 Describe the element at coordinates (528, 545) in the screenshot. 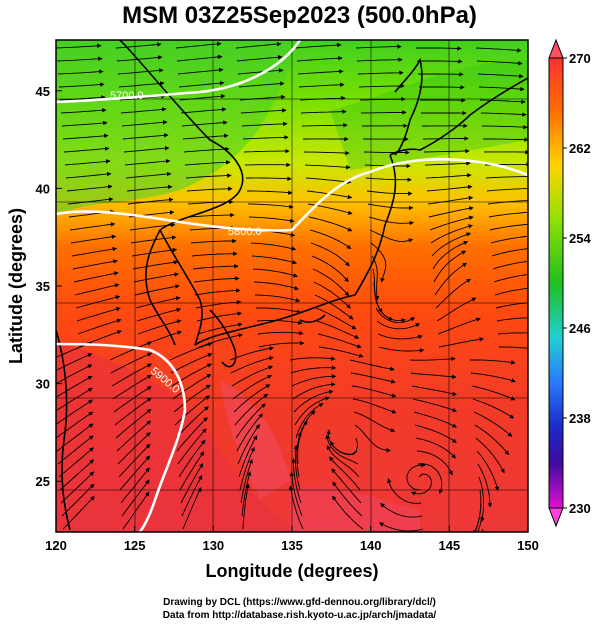

I see `x-tick-label: 150` at that location.